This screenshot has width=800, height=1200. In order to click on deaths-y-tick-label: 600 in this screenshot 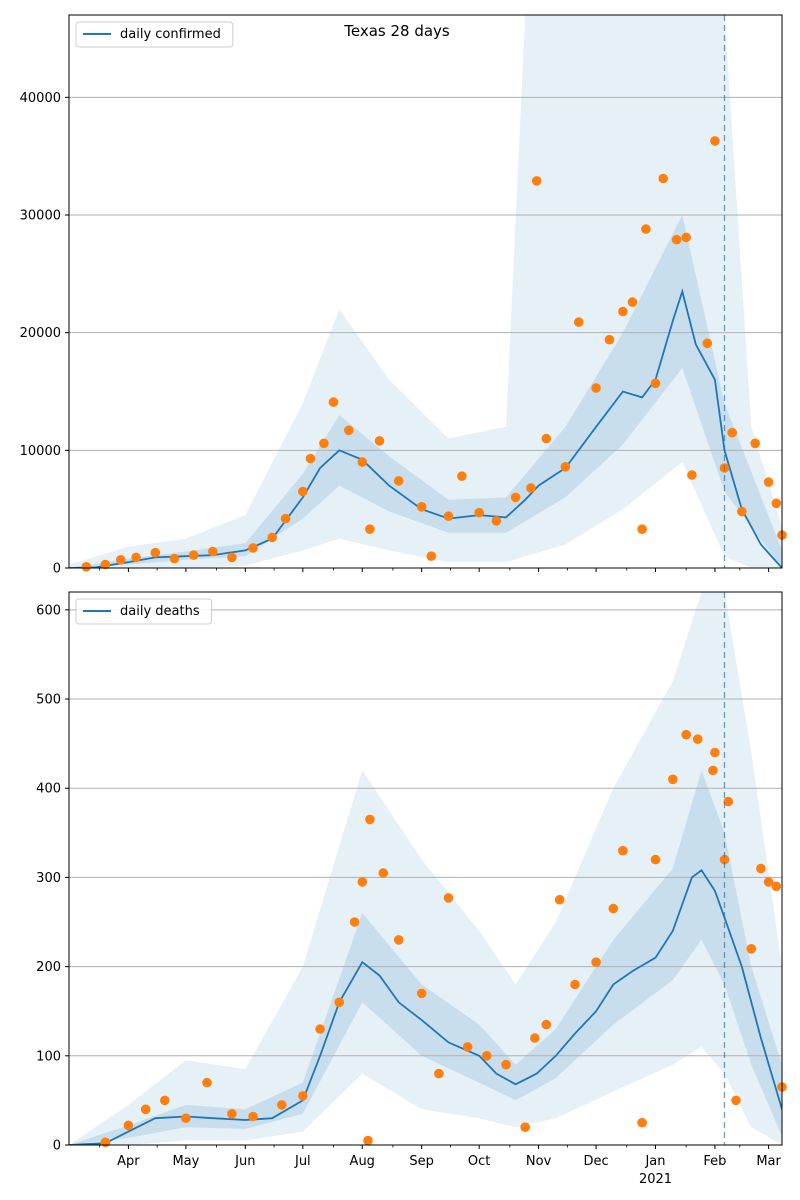, I will do `click(48, 610)`.